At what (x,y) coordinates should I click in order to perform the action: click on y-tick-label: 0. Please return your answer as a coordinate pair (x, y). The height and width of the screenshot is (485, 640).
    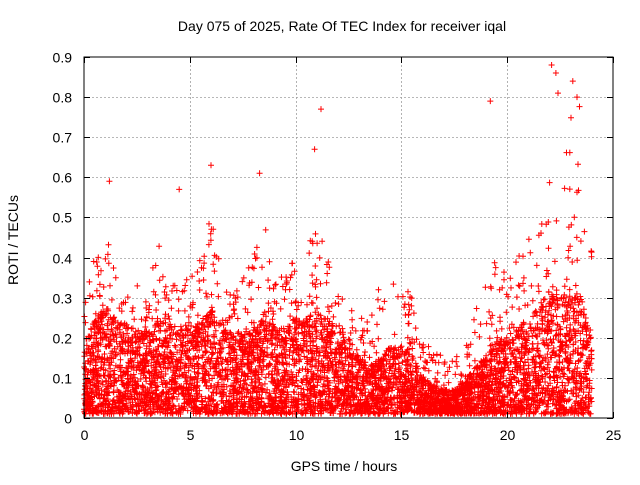
    Looking at the image, I should click on (68, 419).